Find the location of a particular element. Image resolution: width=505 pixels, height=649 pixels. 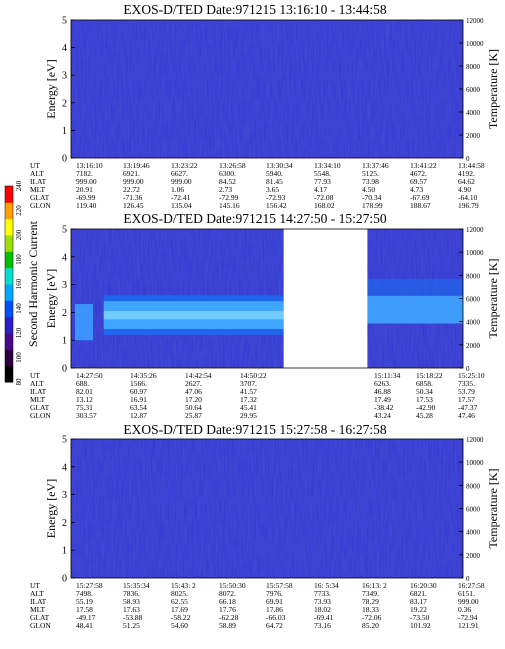

colorbar-label: Second Harmonic Current is located at coordinates (33, 283).